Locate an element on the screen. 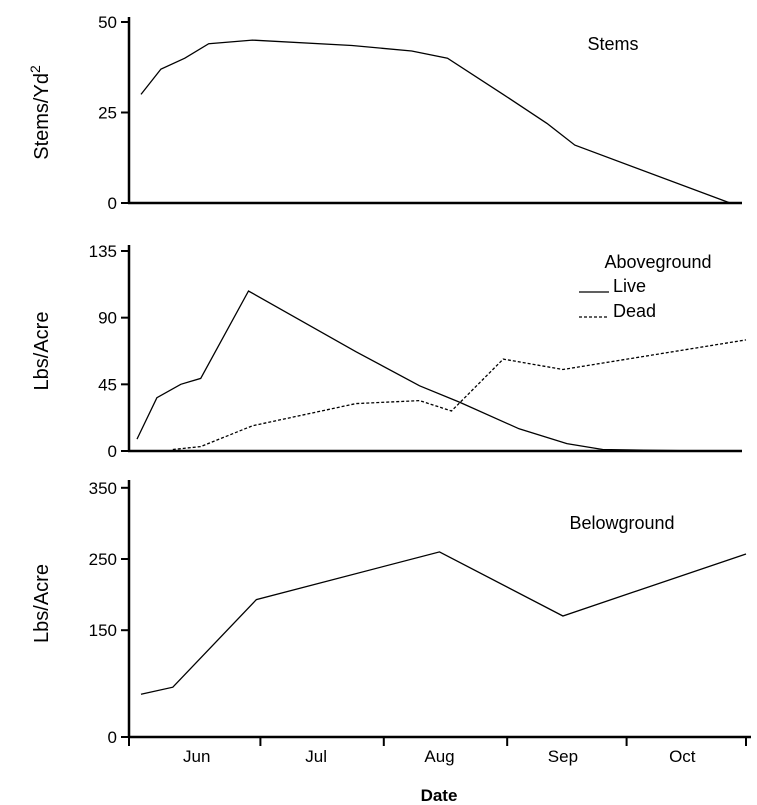 This screenshot has height=805, width=757. x-axis-title: Date is located at coordinates (439, 795).